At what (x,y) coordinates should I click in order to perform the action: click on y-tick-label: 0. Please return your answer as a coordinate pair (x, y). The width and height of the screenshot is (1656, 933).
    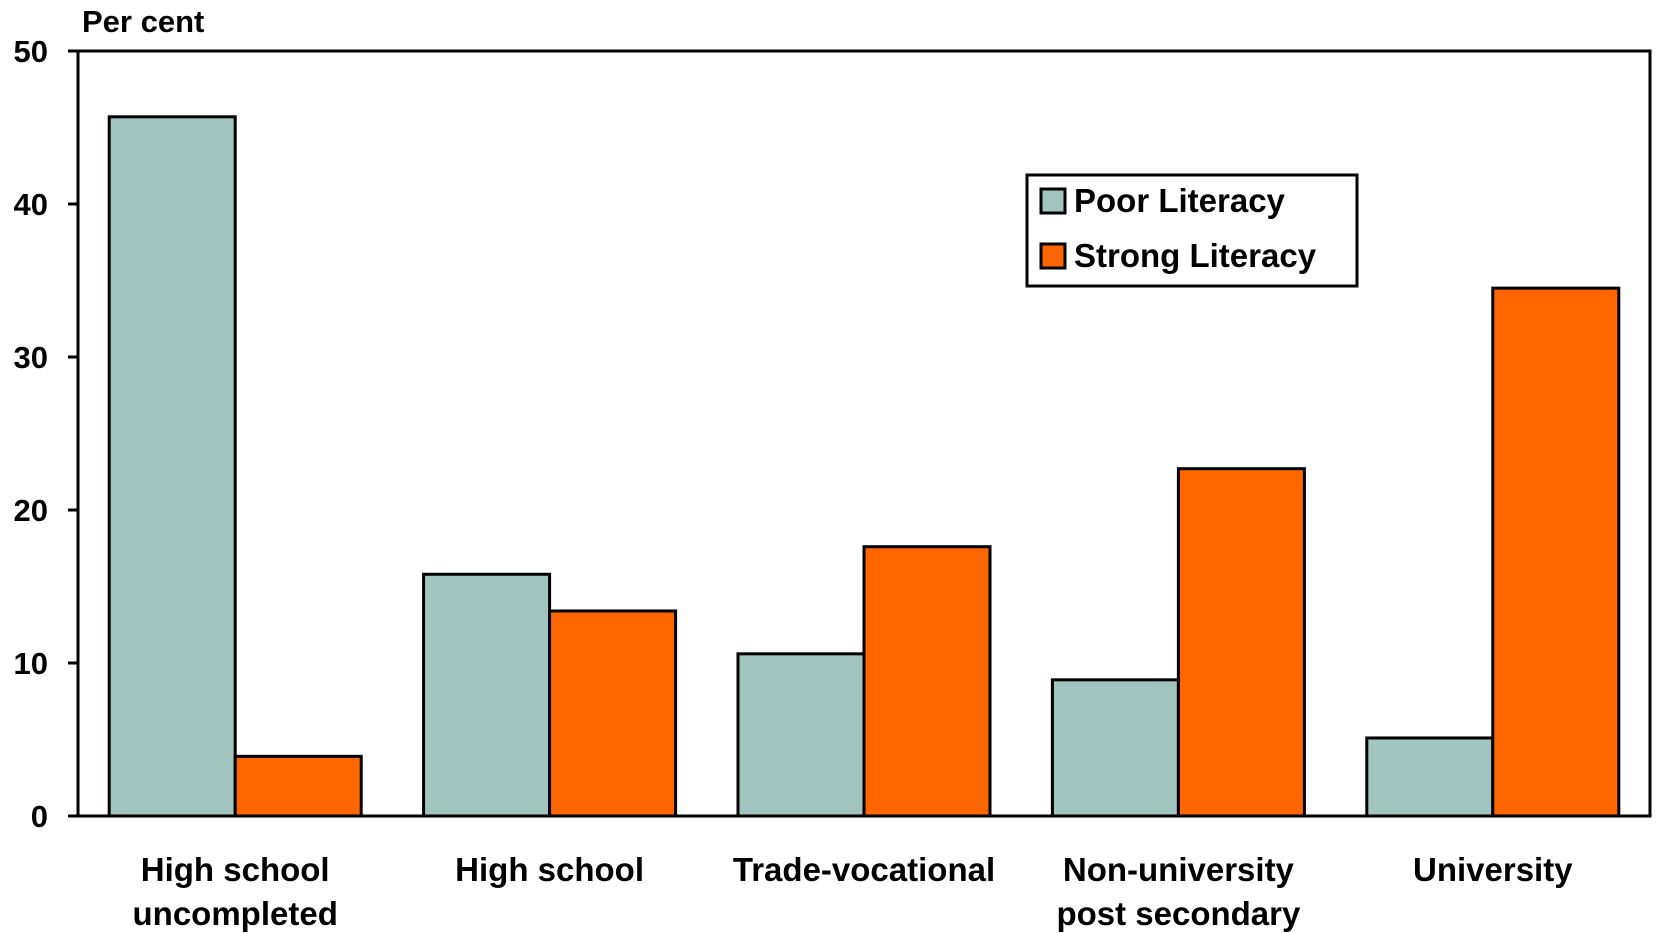
    Looking at the image, I should click on (39, 816).